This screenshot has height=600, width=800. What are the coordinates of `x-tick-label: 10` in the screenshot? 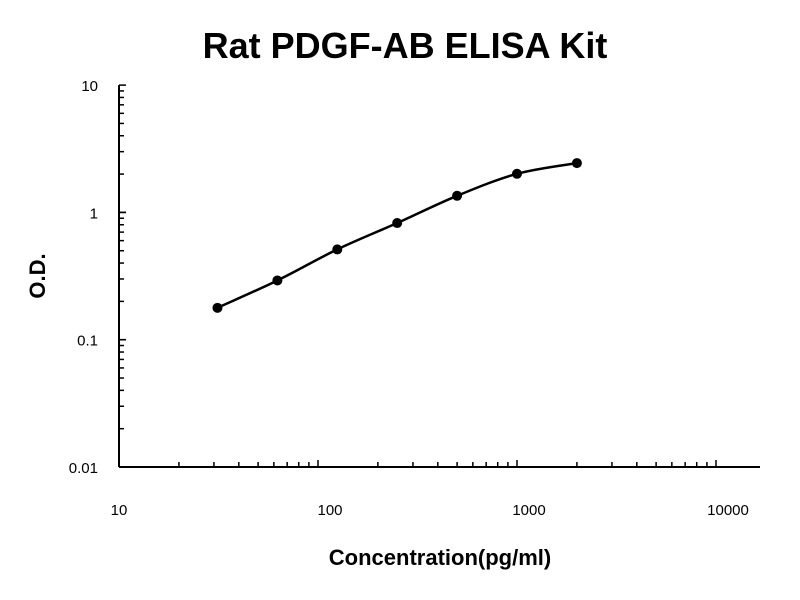 It's located at (119, 510).